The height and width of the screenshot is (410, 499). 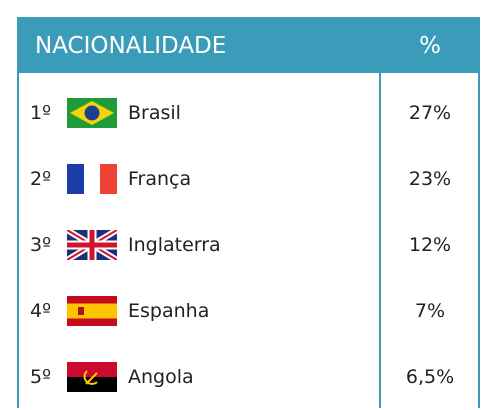 I want to click on table-row: 2º França 23%, so click(x=248, y=179).